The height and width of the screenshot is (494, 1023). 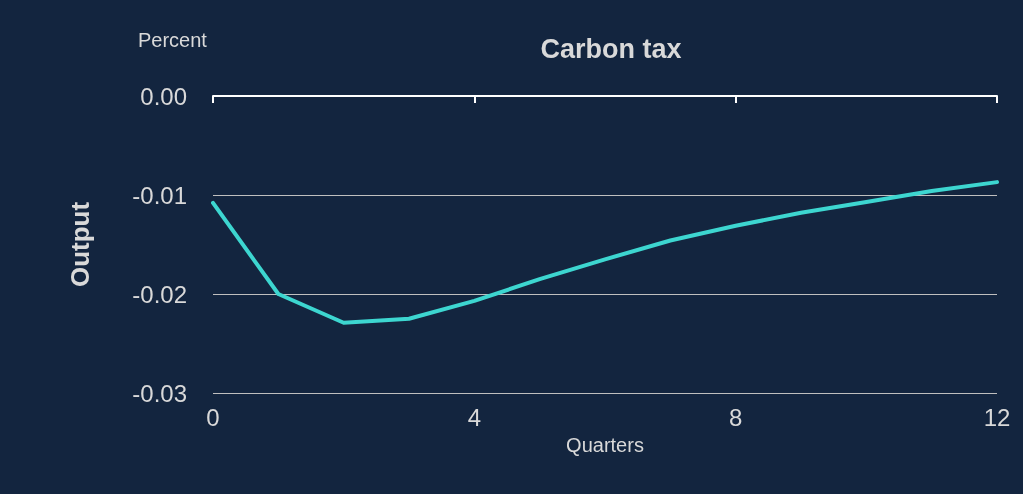 What do you see at coordinates (213, 417) in the screenshot?
I see `x-tick-label: 0` at bounding box center [213, 417].